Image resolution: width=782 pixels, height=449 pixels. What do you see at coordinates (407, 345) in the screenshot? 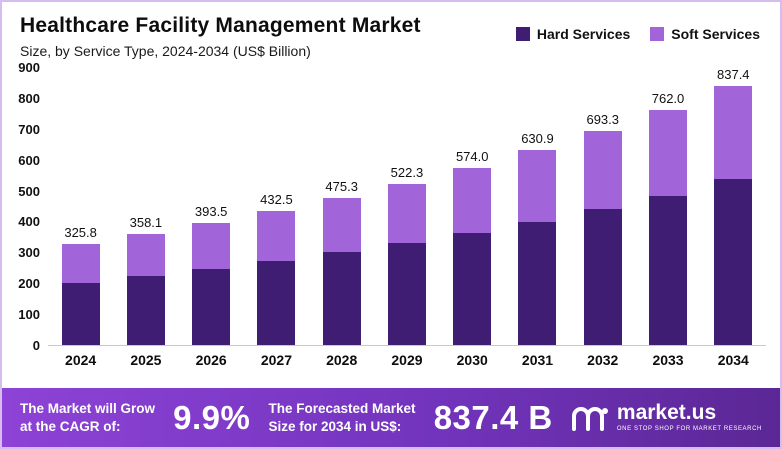
I see `x-axis-line` at bounding box center [407, 345].